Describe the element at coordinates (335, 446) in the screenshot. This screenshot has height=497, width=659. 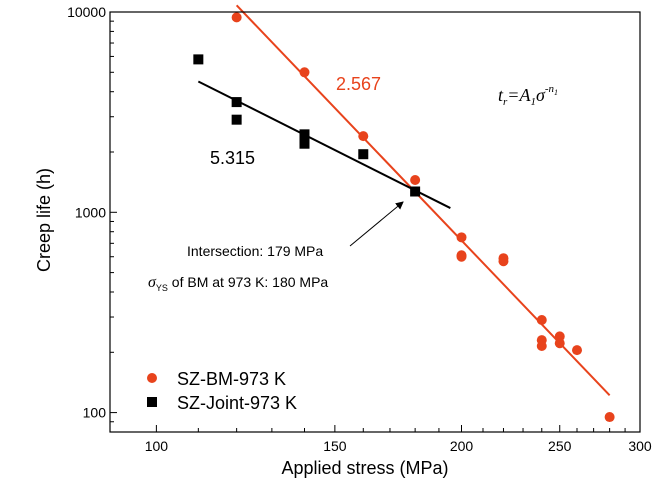
I see `x-tick-label: 150` at that location.